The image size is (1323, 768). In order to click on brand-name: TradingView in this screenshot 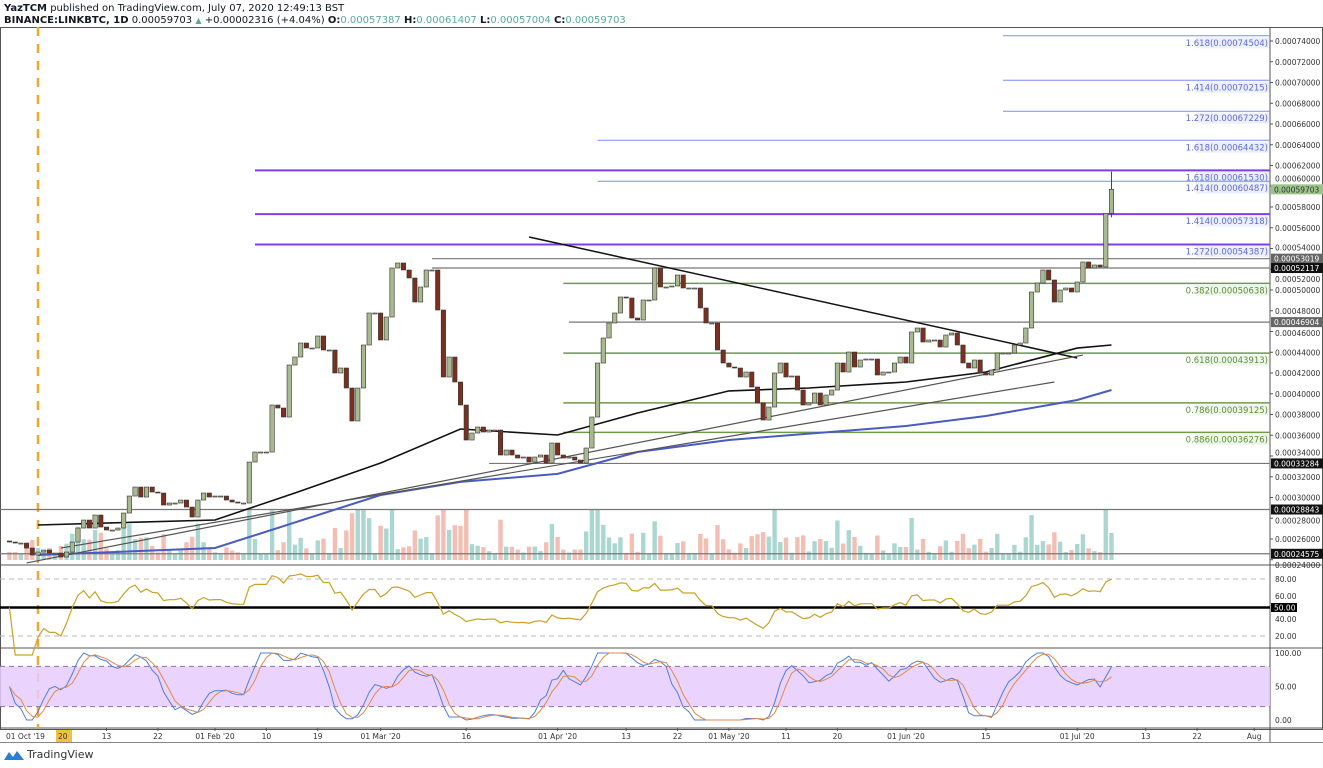, I will do `click(60, 754)`.